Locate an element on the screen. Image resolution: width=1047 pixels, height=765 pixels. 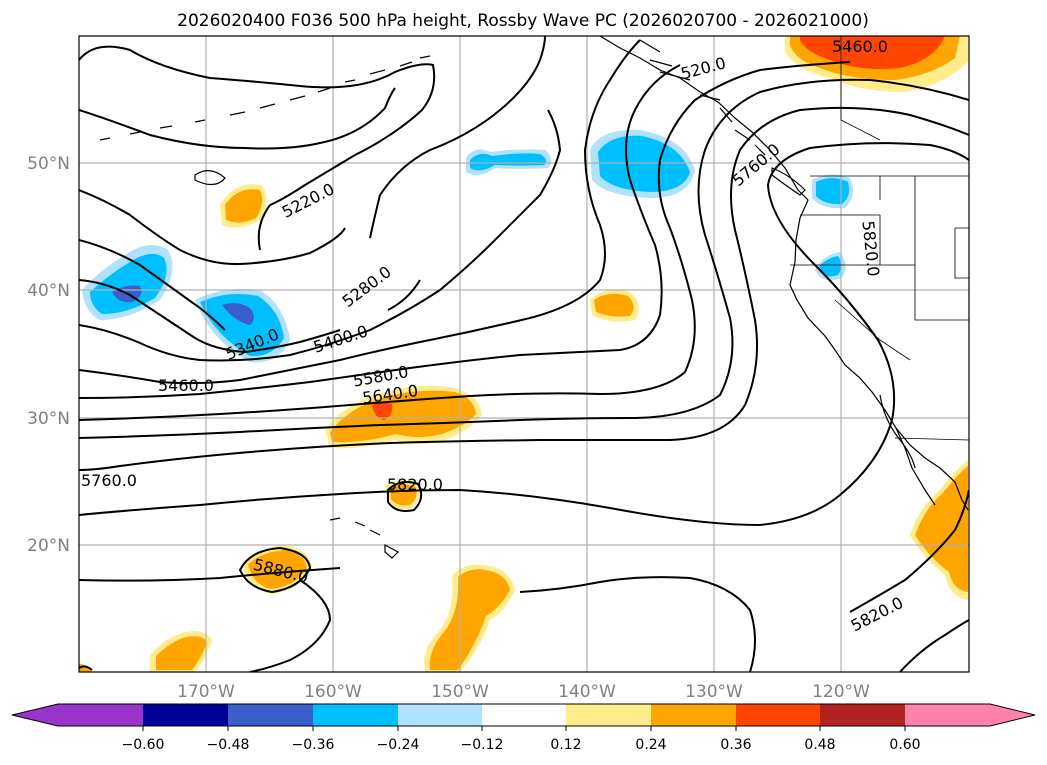
lon-tick-label: 170°W is located at coordinates (206, 692).